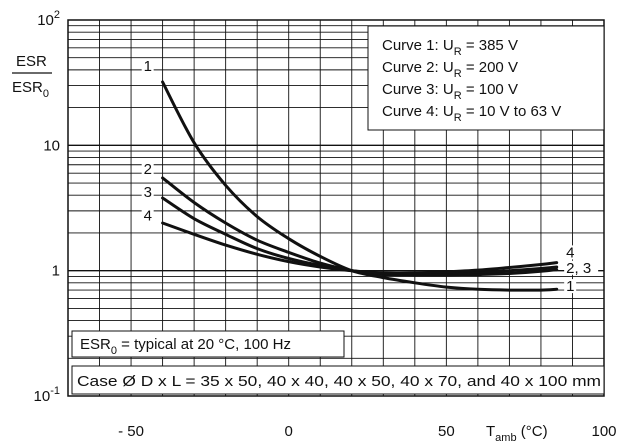 Image resolution: width=618 pixels, height=444 pixels. What do you see at coordinates (114, 351) in the screenshot?
I see `esr0-note-sub: 0` at bounding box center [114, 351].